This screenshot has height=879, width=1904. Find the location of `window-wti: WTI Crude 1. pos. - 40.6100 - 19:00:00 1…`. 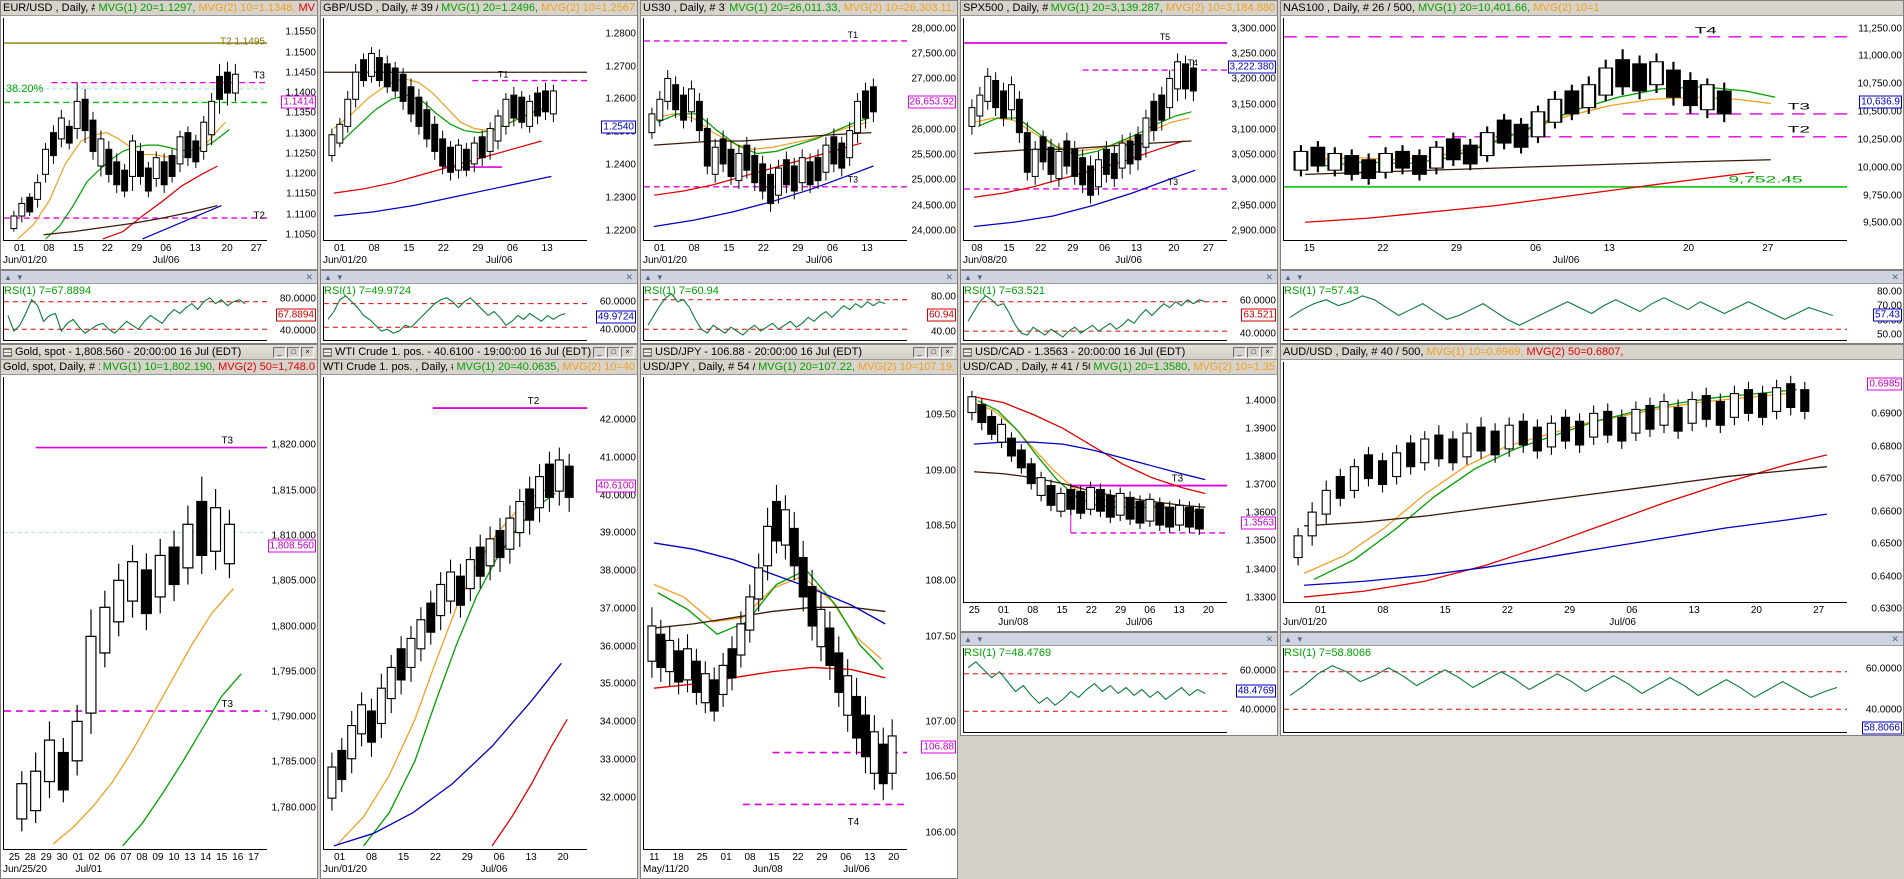

window-wti: WTI Crude 1. pos. - 40.6100 - 19:00:00 1… is located at coordinates (479, 611).